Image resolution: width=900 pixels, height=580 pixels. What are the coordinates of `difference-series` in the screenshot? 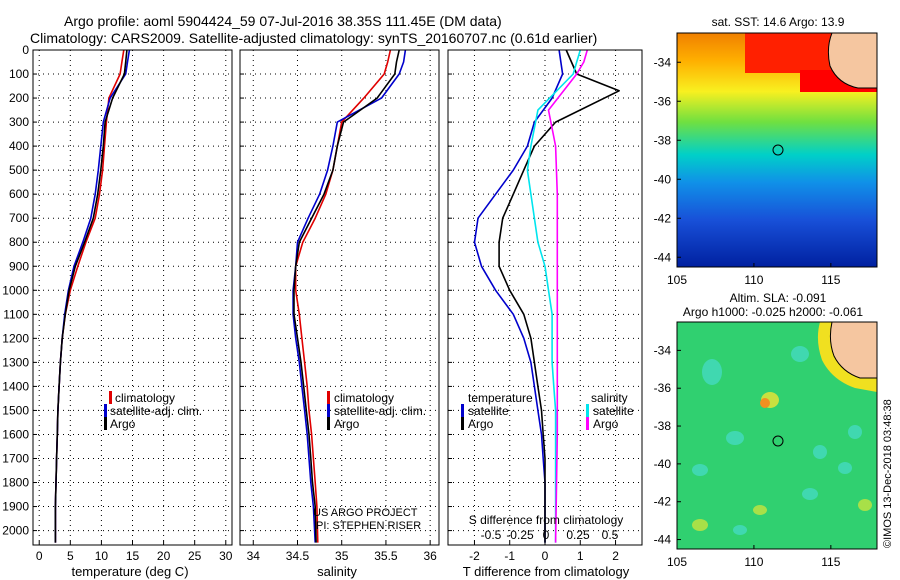 It's located at (546, 296).